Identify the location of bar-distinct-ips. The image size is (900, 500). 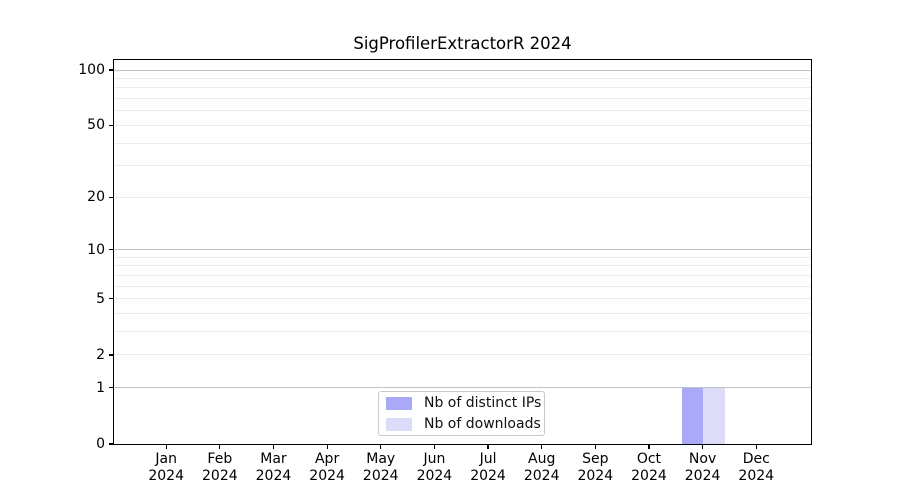
(692, 415).